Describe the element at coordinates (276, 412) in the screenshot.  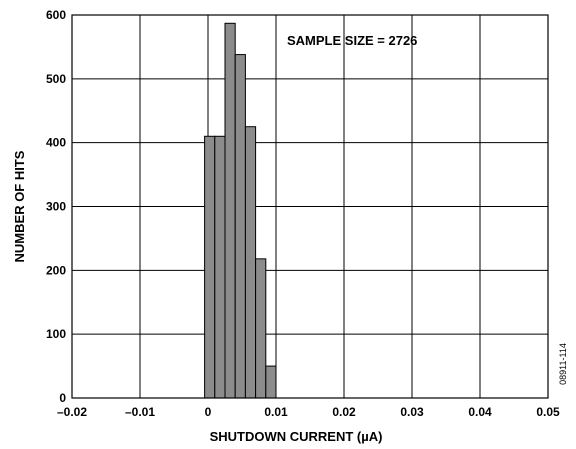
I see `x-tick-label: 0.01` at that location.